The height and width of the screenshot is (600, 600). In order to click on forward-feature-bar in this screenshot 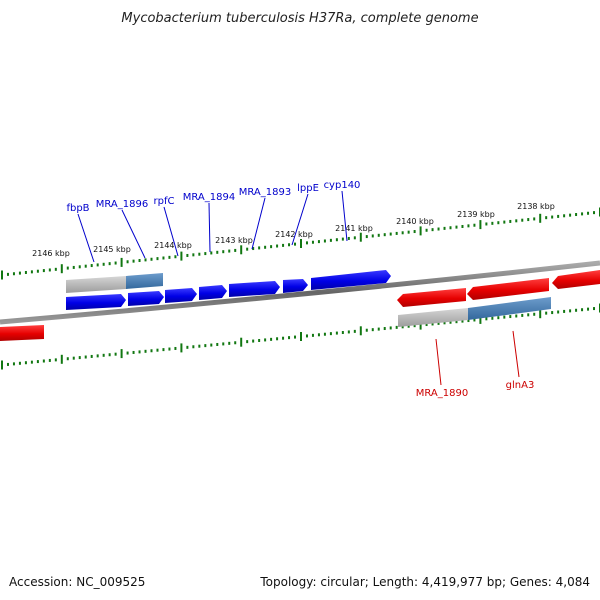, I will do `click(114, 283)`.